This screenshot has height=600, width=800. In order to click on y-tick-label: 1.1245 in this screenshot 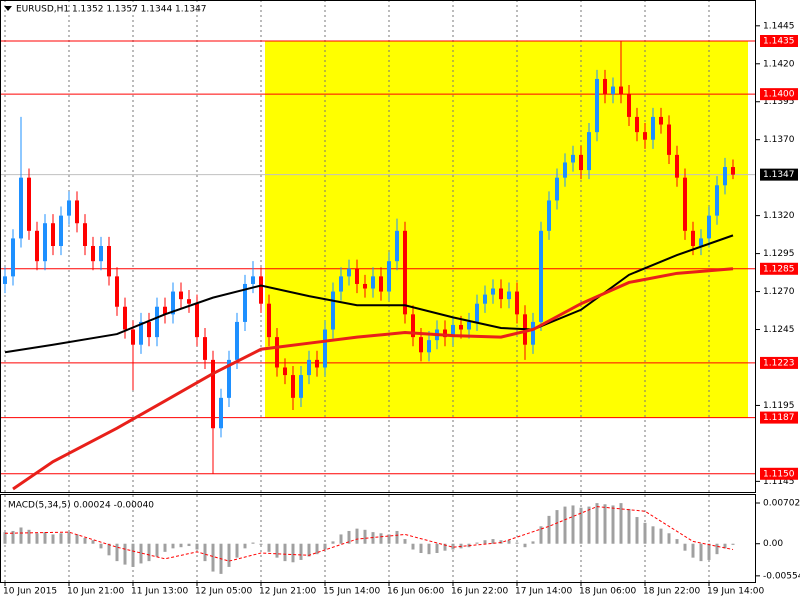, I will do `click(779, 330)`.